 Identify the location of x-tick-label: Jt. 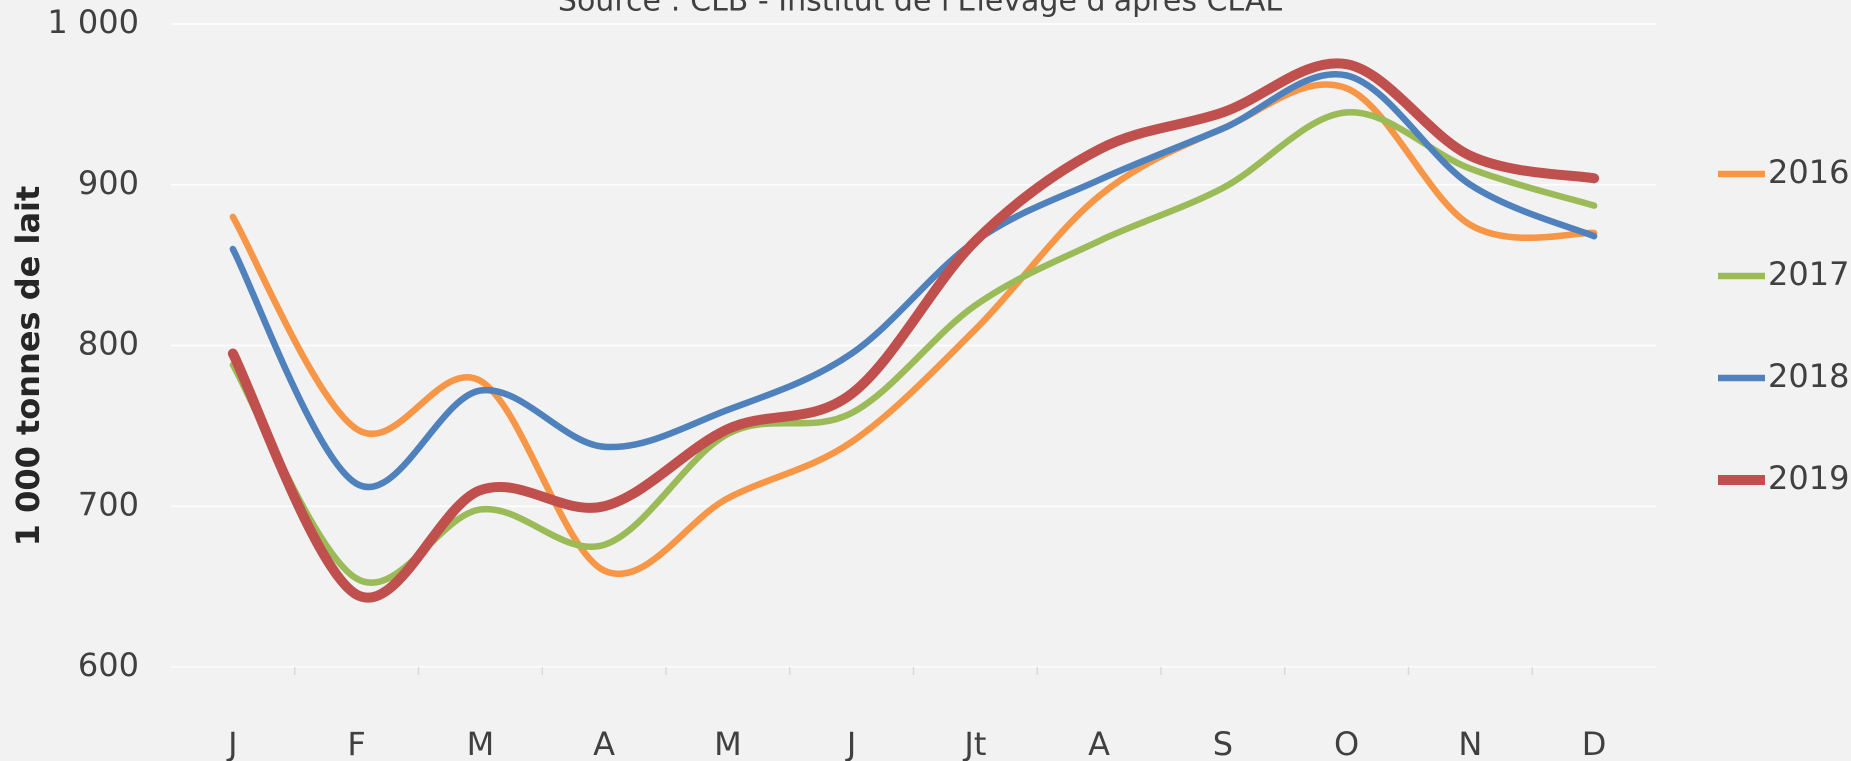
(974, 743).